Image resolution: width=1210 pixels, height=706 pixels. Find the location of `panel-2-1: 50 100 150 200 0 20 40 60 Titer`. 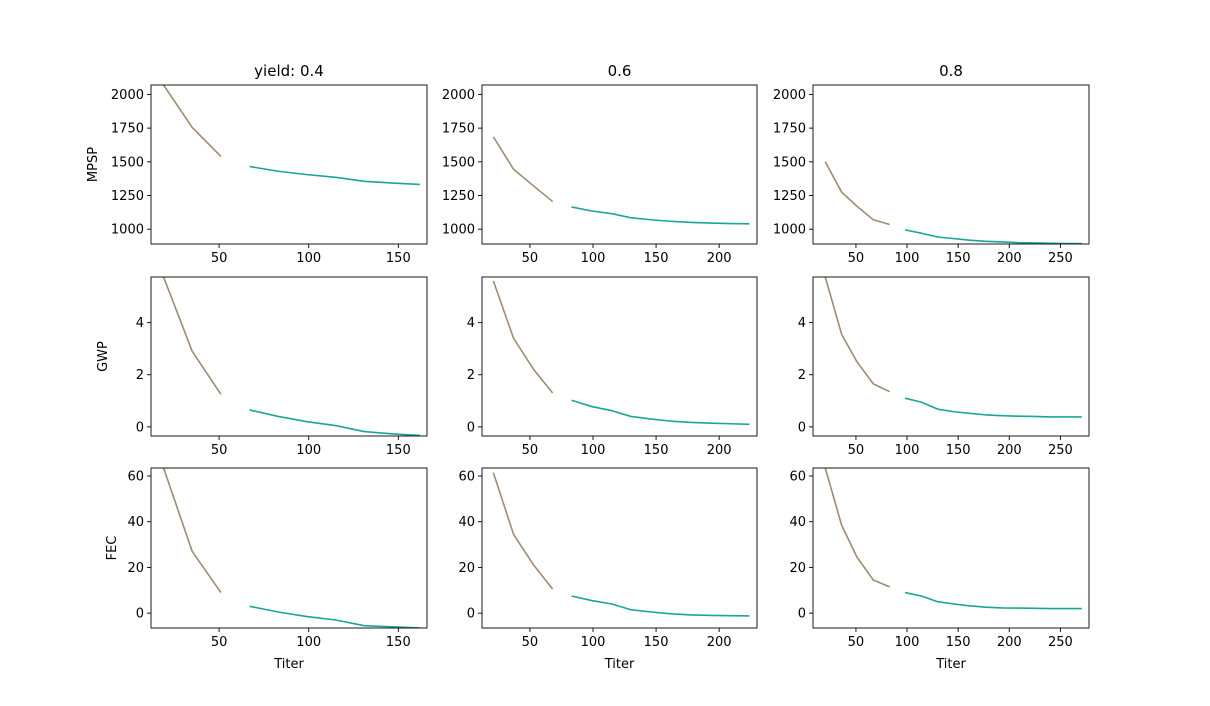

panel-2-1: 50 100 150 200 0 20 40 60 Titer is located at coordinates (608, 569).